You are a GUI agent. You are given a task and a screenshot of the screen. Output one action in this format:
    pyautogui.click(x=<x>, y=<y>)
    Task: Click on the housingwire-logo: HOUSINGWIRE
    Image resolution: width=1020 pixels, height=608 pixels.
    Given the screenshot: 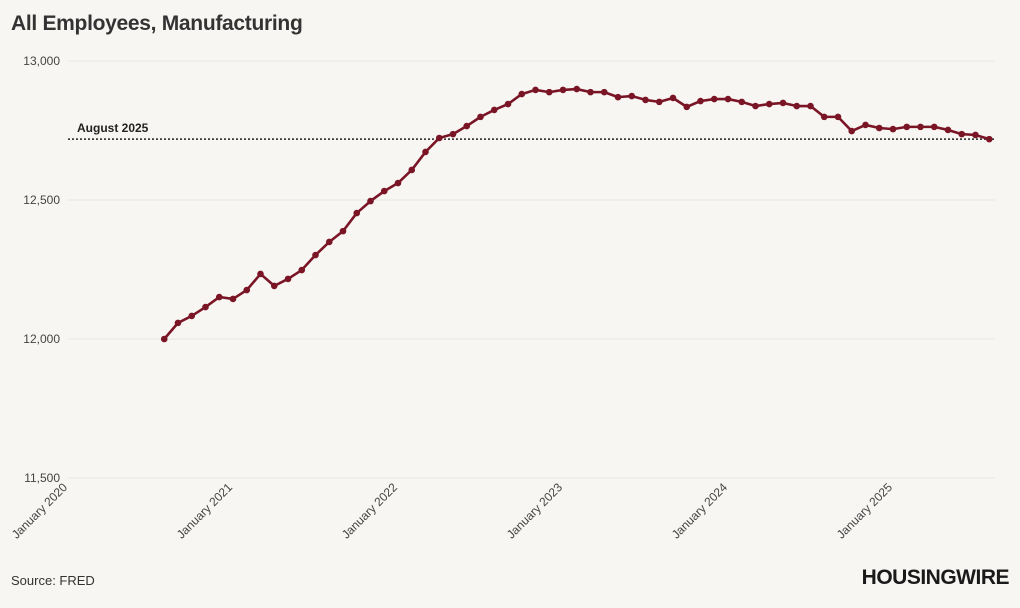 What is the action you would take?
    pyautogui.click(x=935, y=577)
    